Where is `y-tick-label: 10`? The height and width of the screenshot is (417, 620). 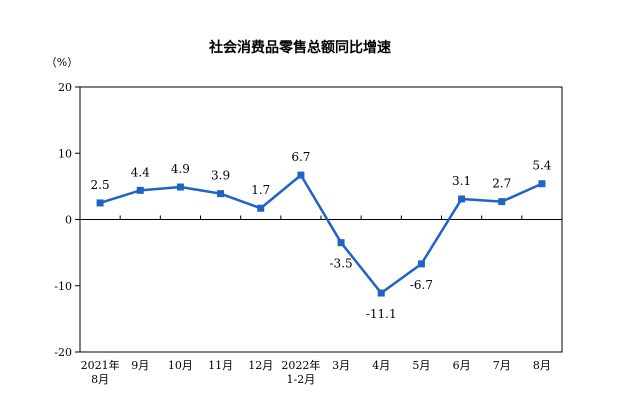 y-tick-label: 10 is located at coordinates (65, 153).